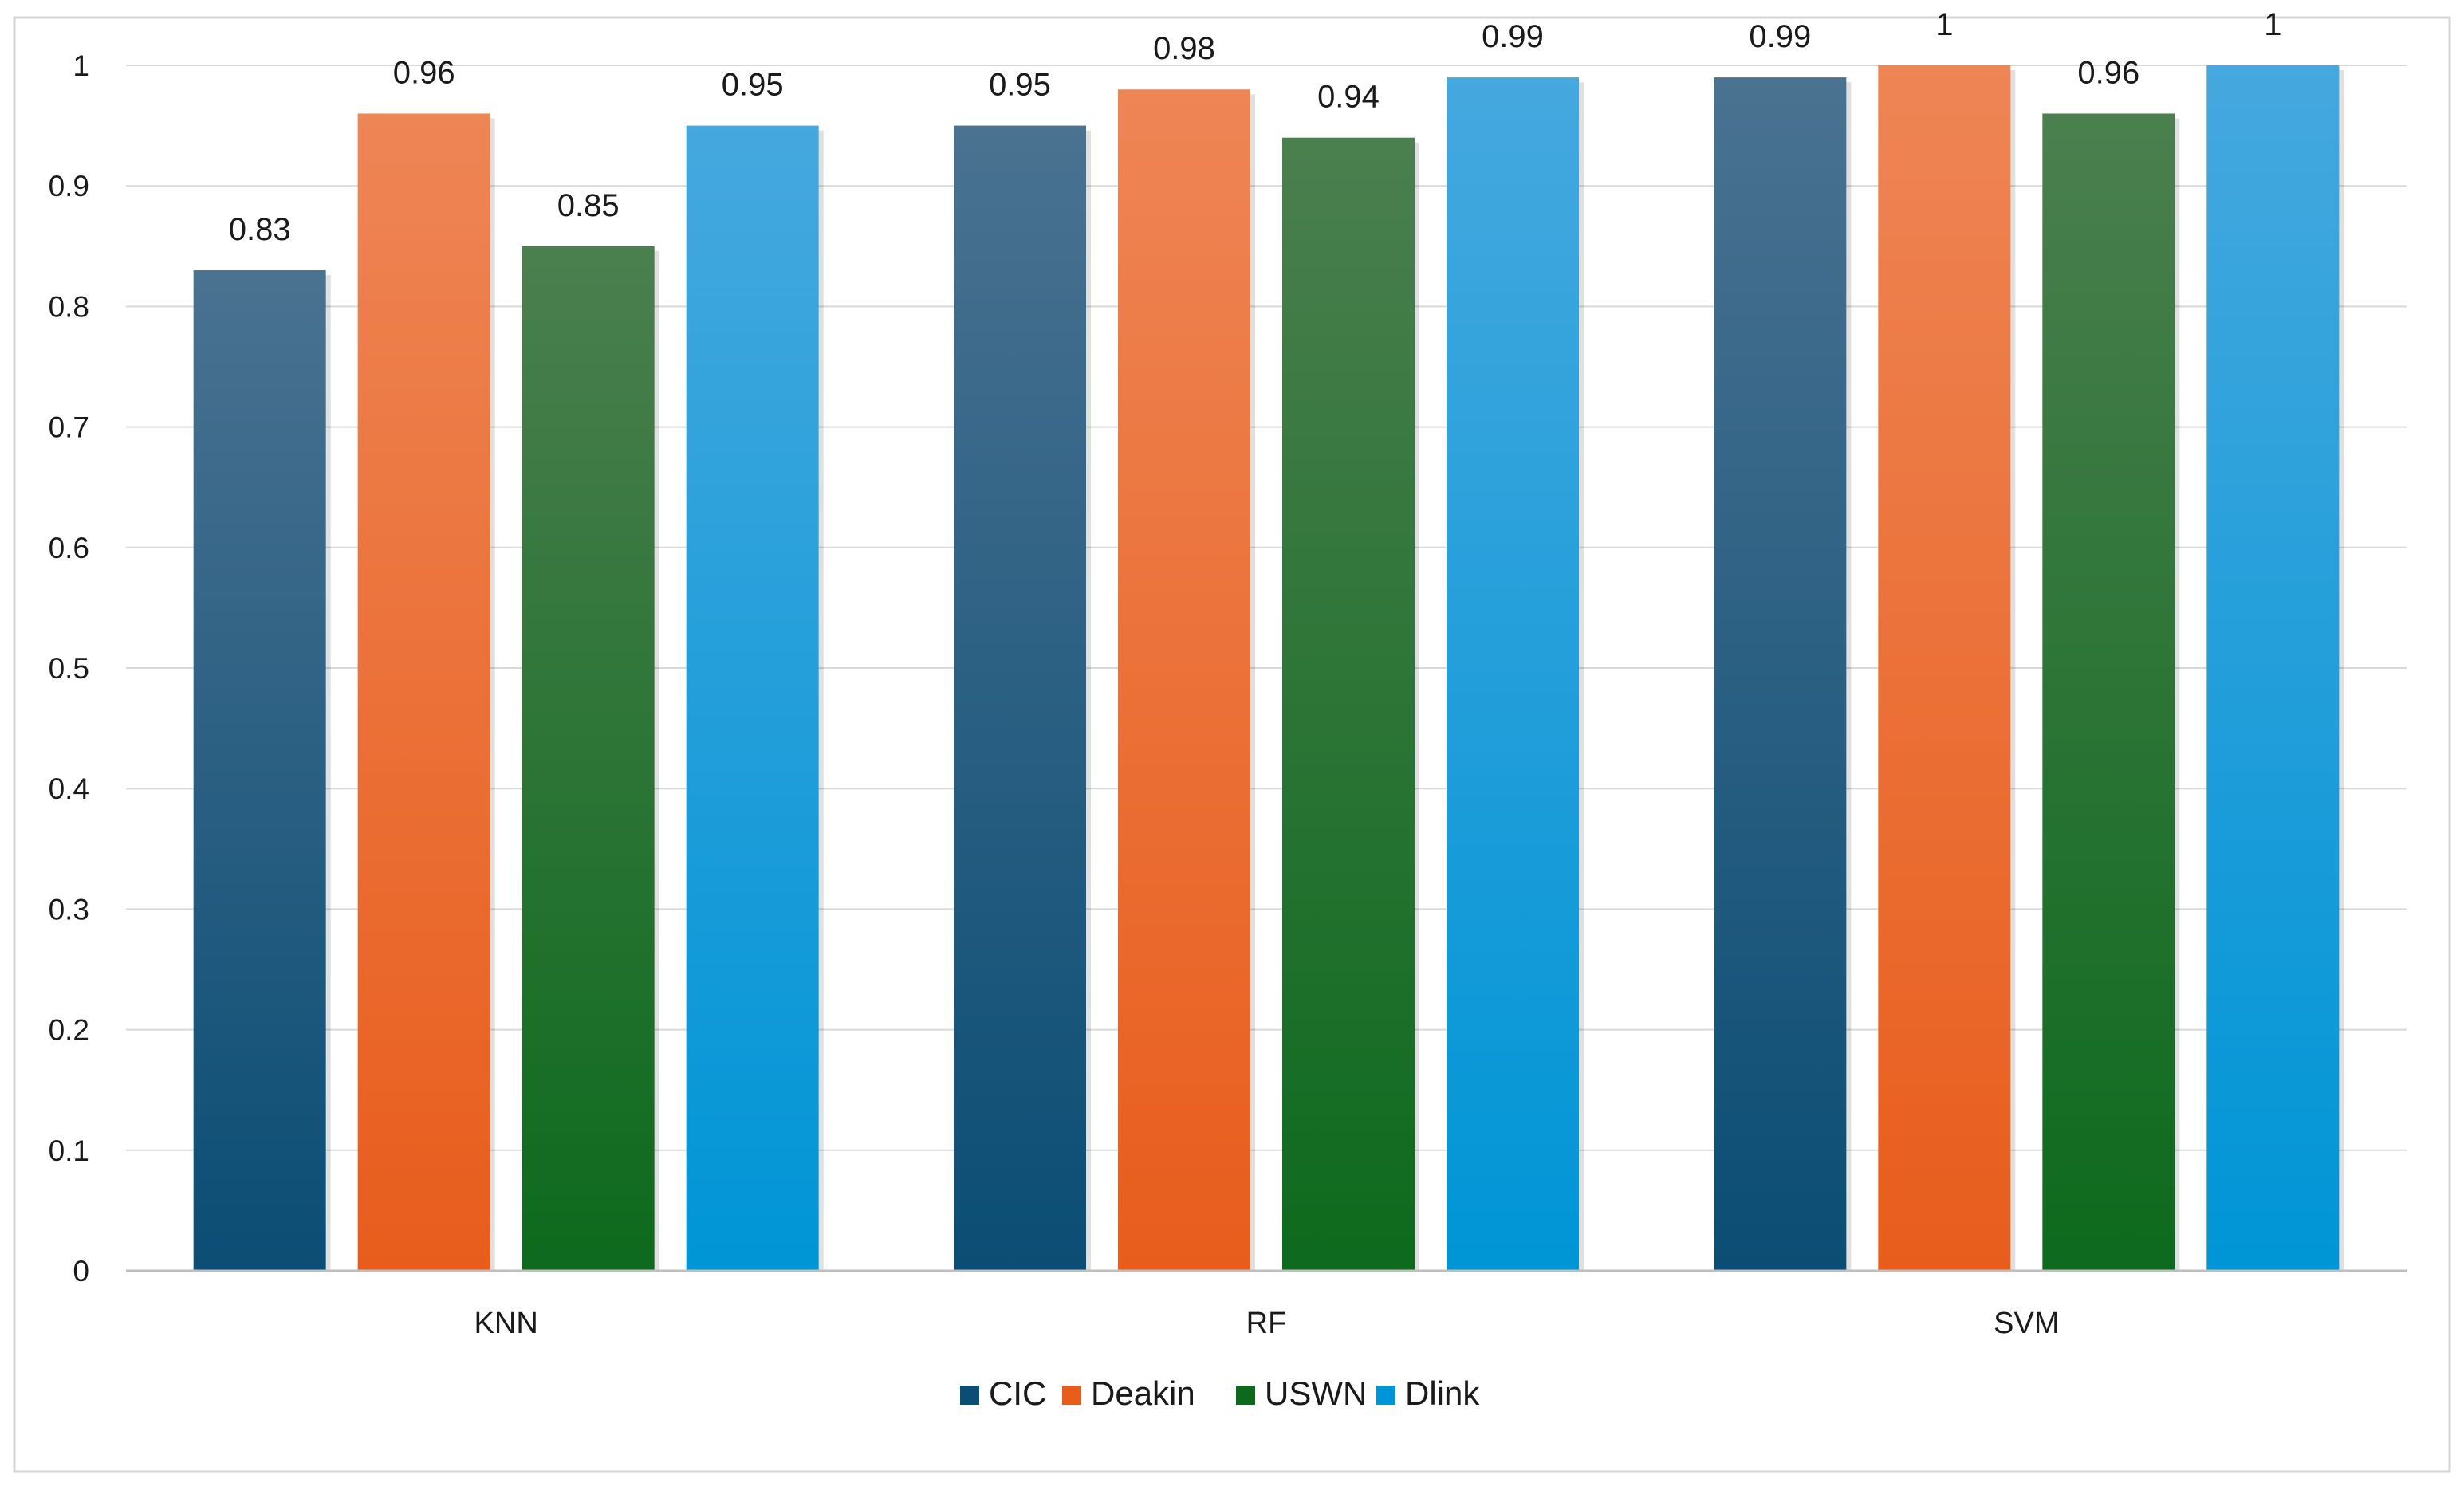 The width and height of the screenshot is (2464, 1494). I want to click on legend-label-deakin: Deakin, so click(1143, 1393).